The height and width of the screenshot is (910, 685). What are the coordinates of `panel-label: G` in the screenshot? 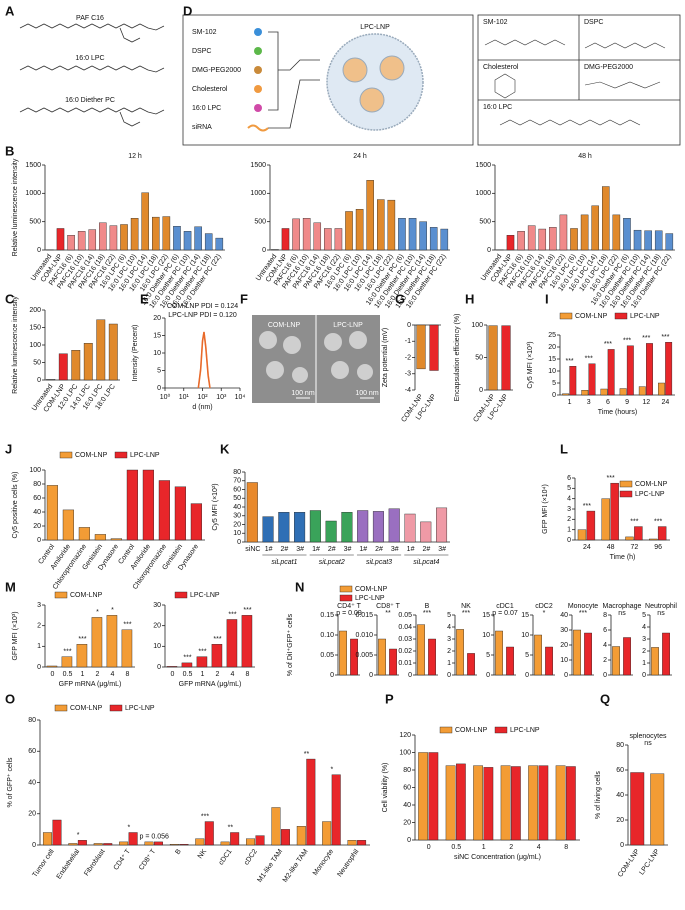 It's located at (400, 298).